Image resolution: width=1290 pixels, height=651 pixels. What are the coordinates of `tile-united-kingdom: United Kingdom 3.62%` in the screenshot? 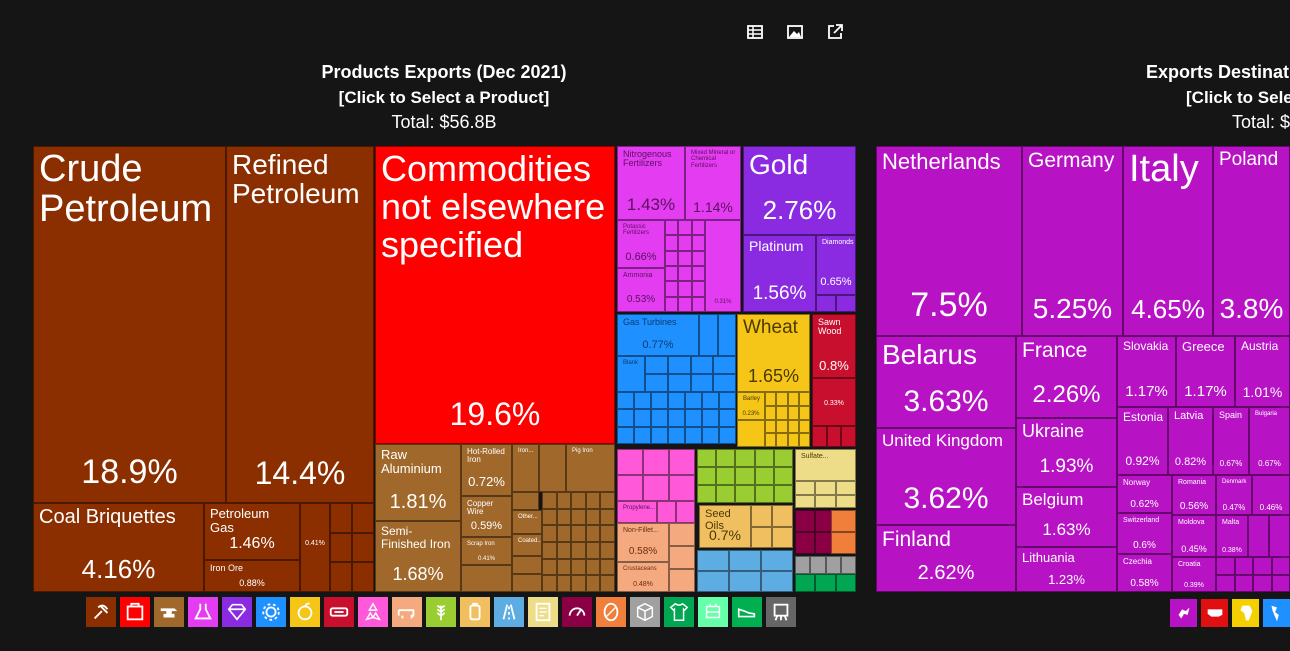 It's located at (946, 476).